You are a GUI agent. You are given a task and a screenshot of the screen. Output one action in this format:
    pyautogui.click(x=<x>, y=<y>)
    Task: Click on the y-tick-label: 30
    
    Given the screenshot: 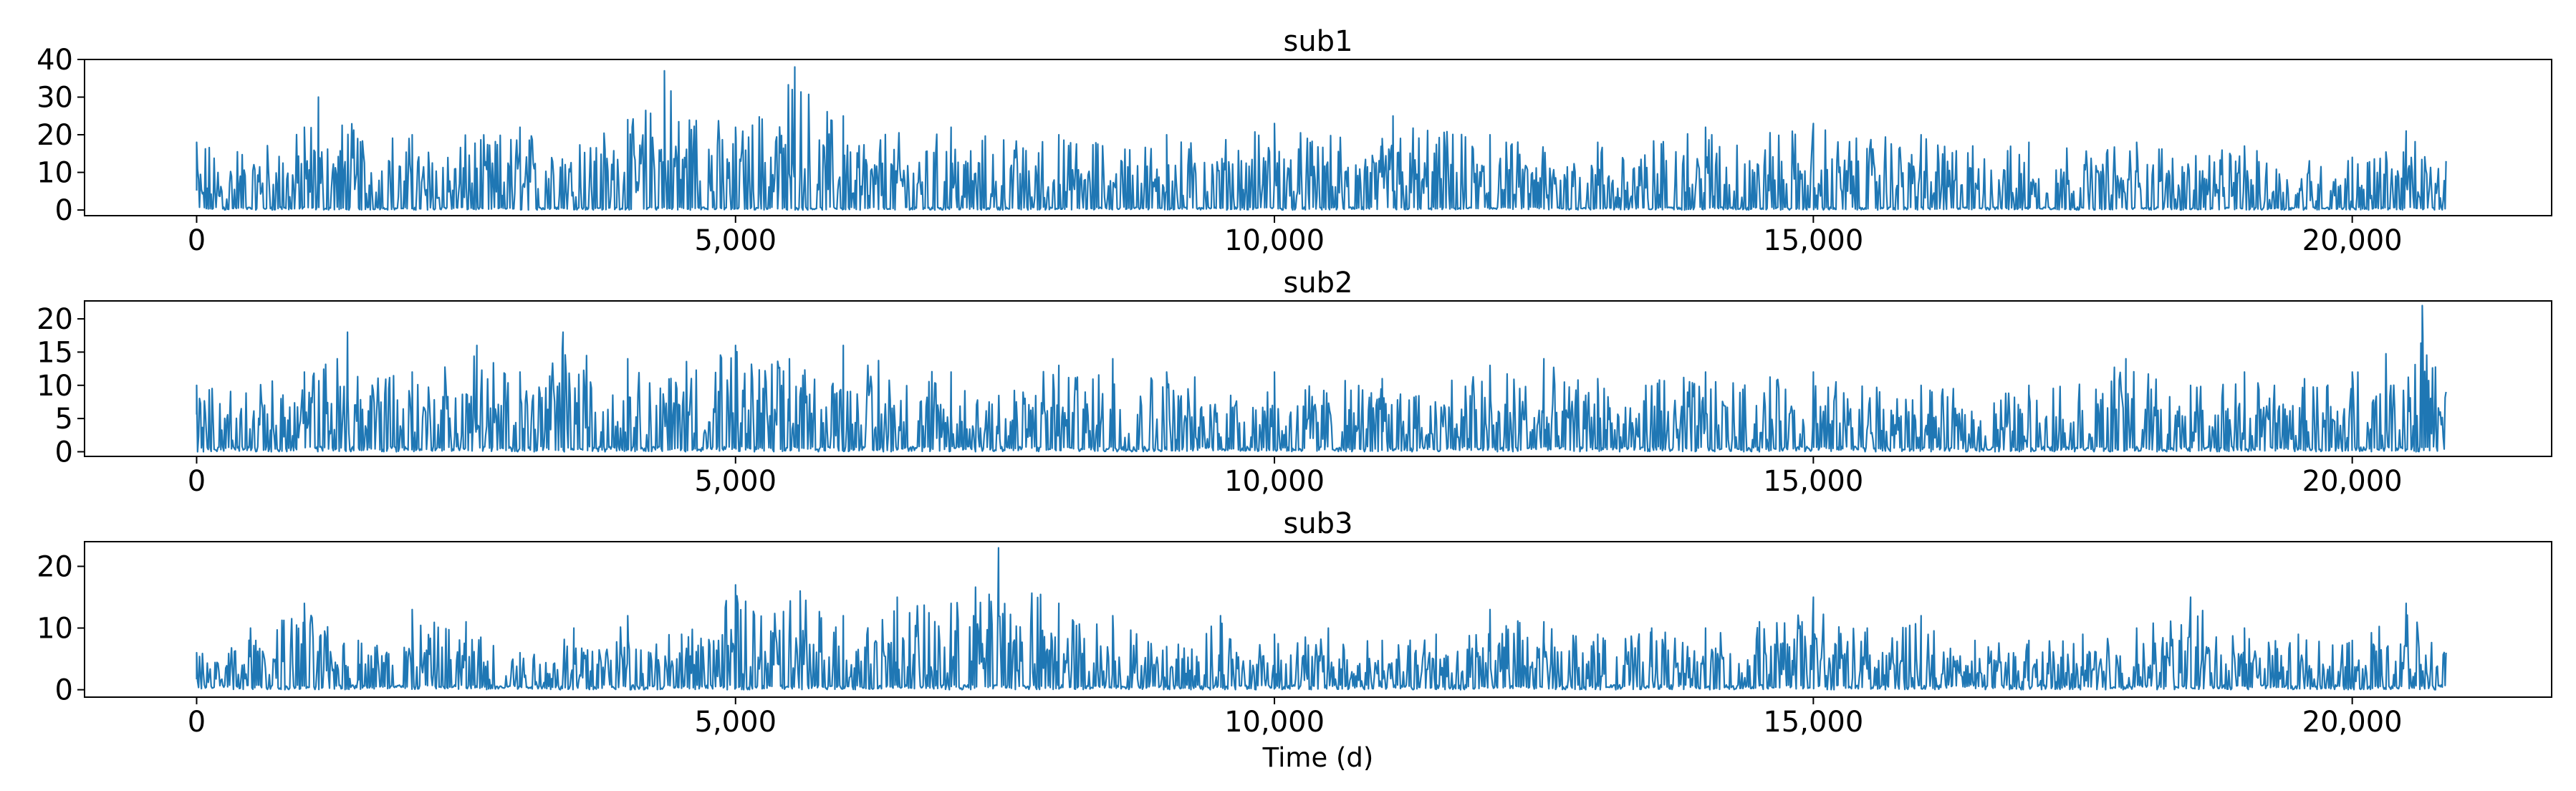 What is the action you would take?
    pyautogui.click(x=55, y=98)
    